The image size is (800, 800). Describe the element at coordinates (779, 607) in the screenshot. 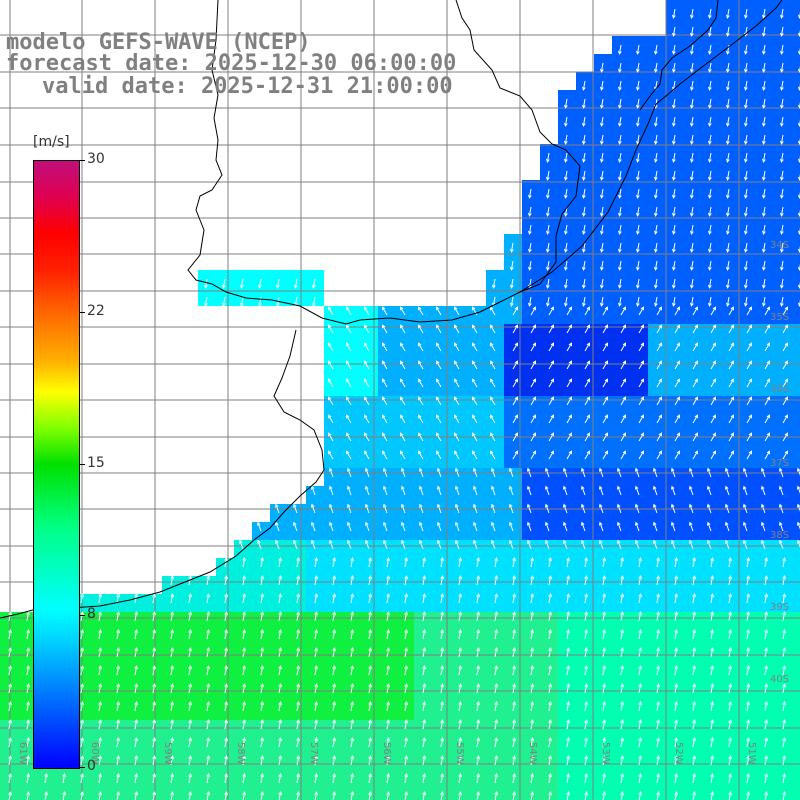

I see `latitude-label: 39S` at that location.